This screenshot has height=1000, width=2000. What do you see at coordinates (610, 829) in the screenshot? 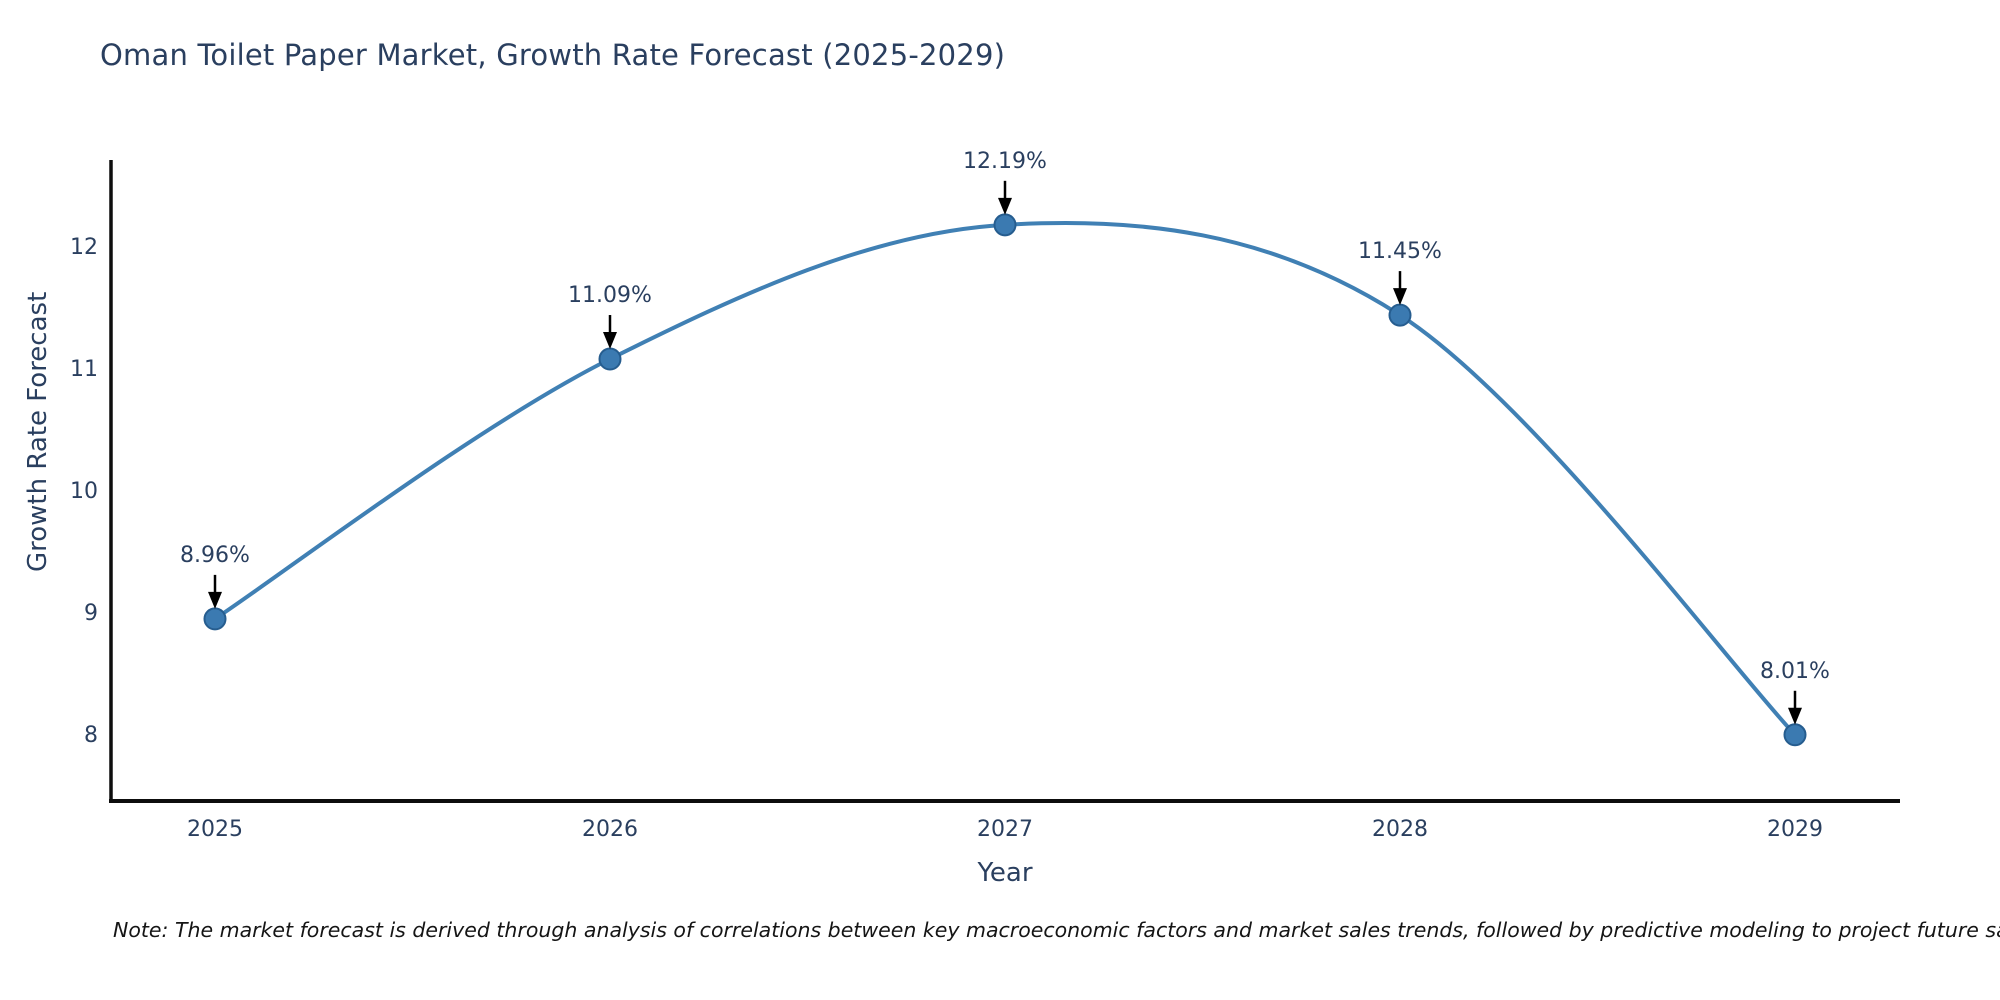
I see `x-tick-label: 2026` at bounding box center [610, 829].